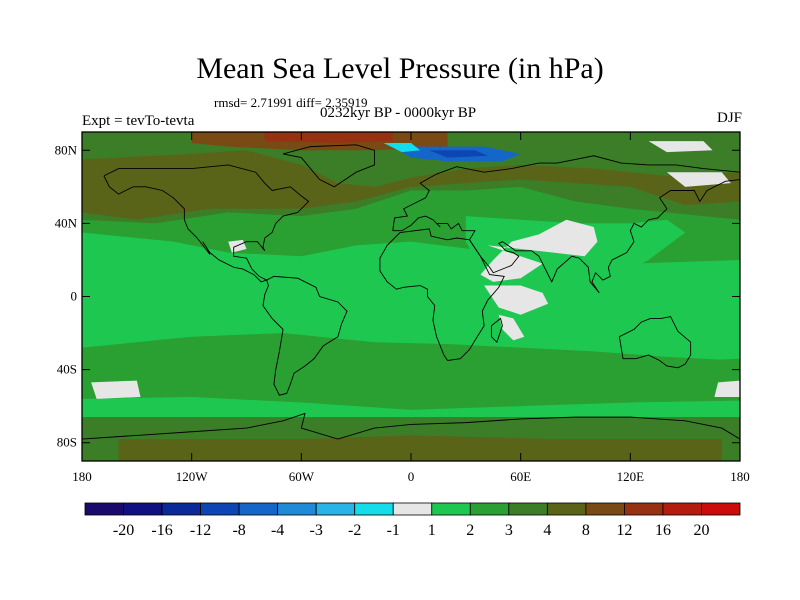  Describe the element at coordinates (655, 342) in the screenshot. I see `coastline-australia` at that location.